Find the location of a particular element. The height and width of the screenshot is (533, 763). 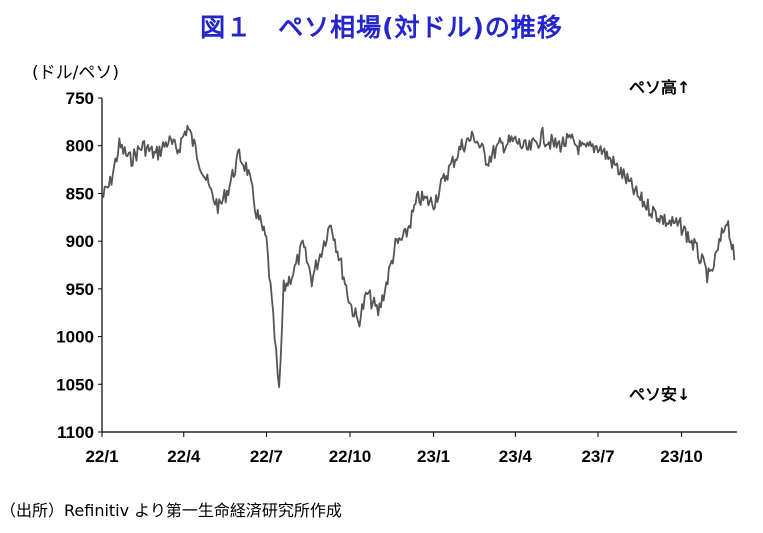

y-tick-label: 750 is located at coordinates (80, 98).